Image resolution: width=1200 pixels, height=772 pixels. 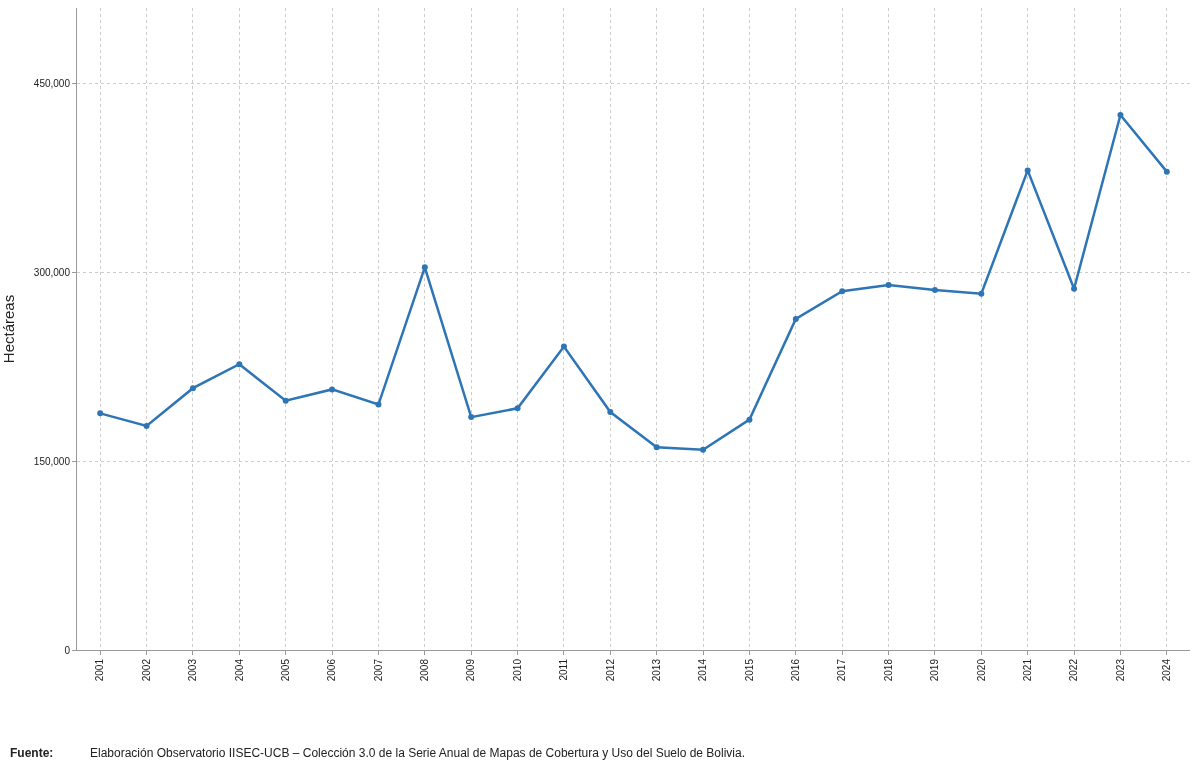 I want to click on x-tick-label: 2012, so click(x=610, y=670).